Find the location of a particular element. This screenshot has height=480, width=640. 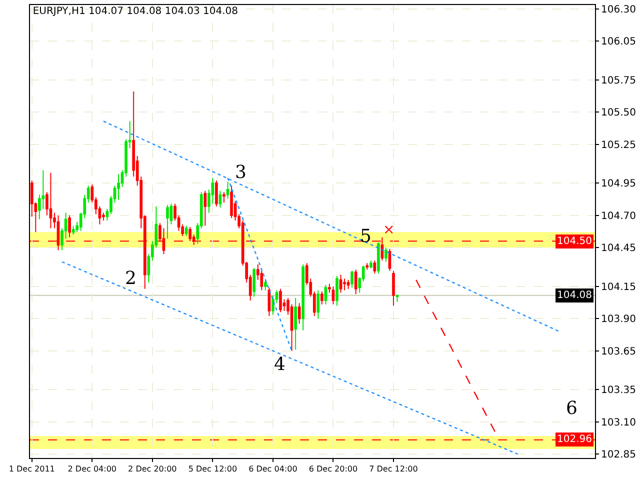

y-tick-label: 103.10 is located at coordinates (618, 422).